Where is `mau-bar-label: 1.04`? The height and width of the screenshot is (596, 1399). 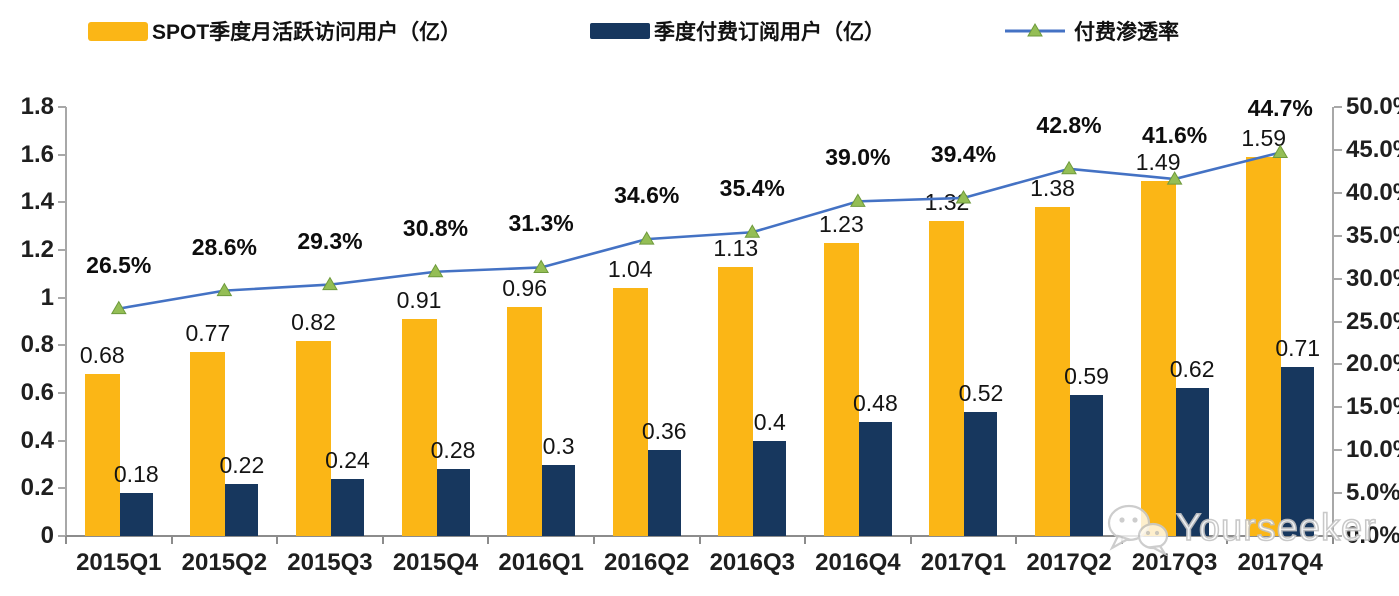
mau-bar-label: 1.04 is located at coordinates (630, 269).